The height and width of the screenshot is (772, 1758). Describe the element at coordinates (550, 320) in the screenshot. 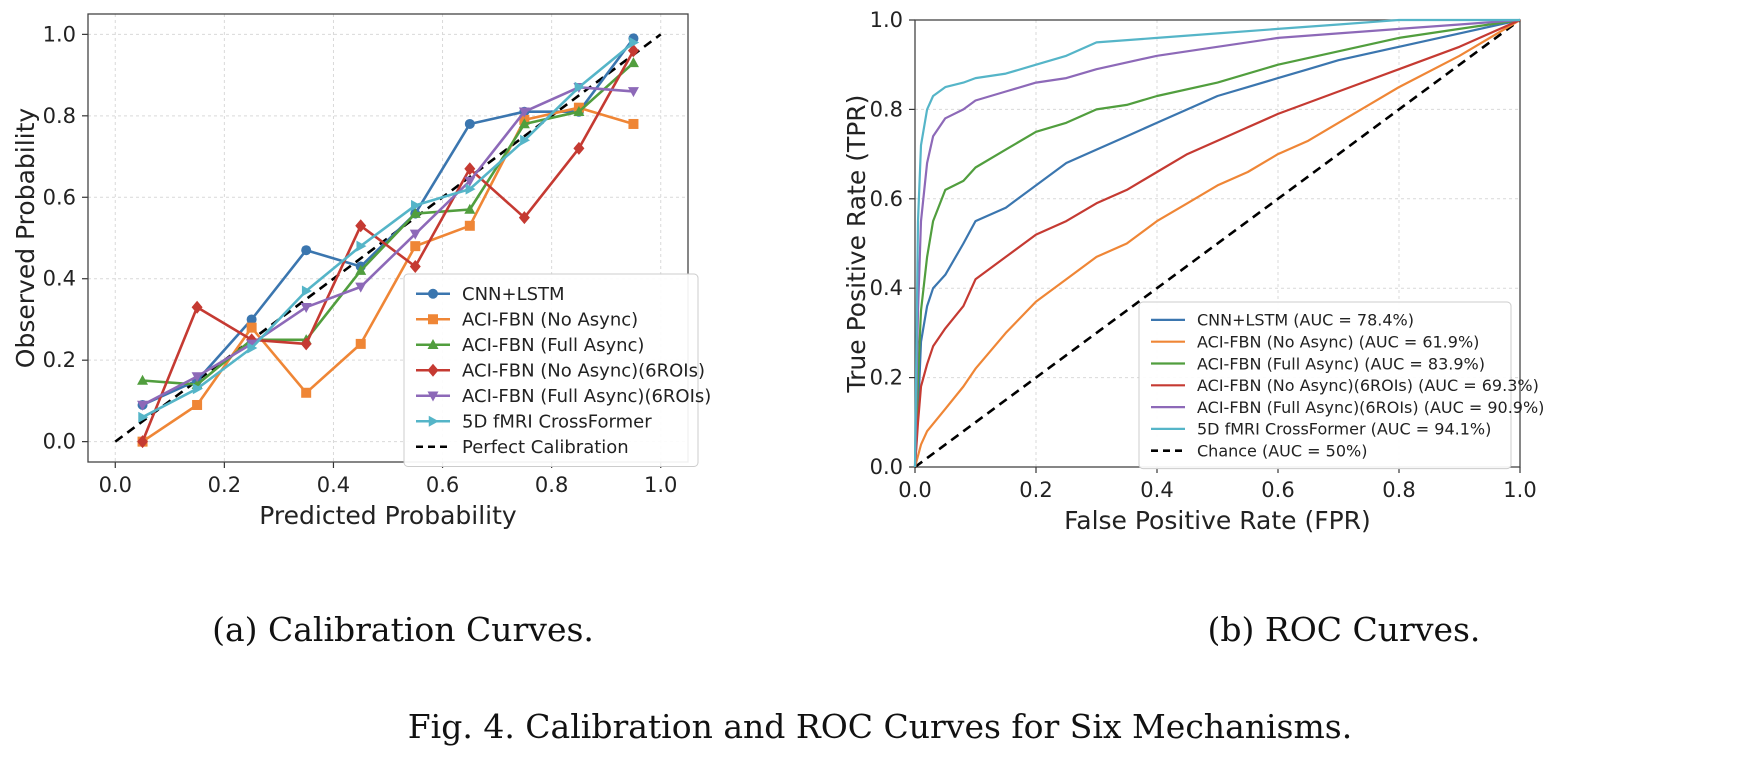

I see `legend-label: ACI-FBN (No Async)` at that location.